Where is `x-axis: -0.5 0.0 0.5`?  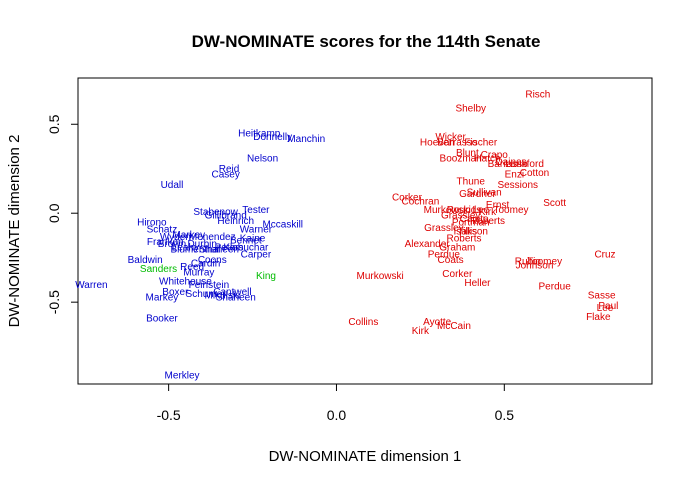 x-axis: -0.5 0.0 0.5 is located at coordinates (336, 403).